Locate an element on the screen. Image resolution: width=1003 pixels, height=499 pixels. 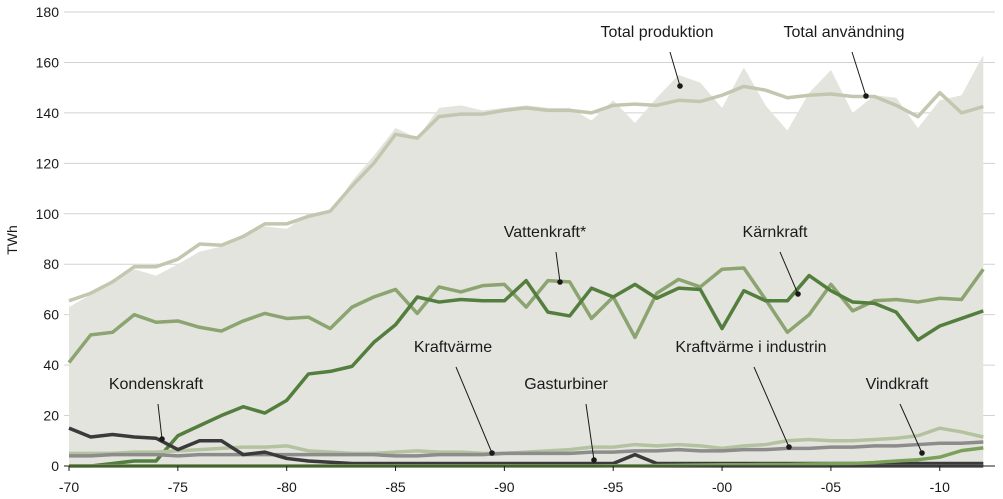
y-tick-label: 0 is located at coordinates (55, 466).